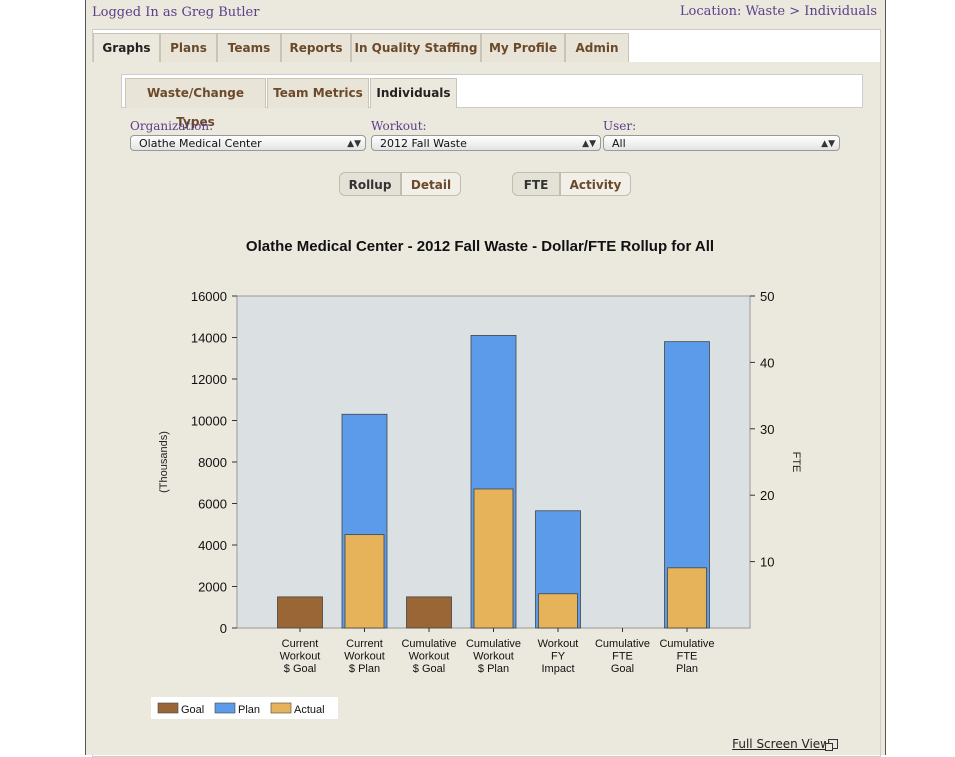 The height and width of the screenshot is (757, 955). What do you see at coordinates (620, 126) in the screenshot?
I see `user-label: User:` at bounding box center [620, 126].